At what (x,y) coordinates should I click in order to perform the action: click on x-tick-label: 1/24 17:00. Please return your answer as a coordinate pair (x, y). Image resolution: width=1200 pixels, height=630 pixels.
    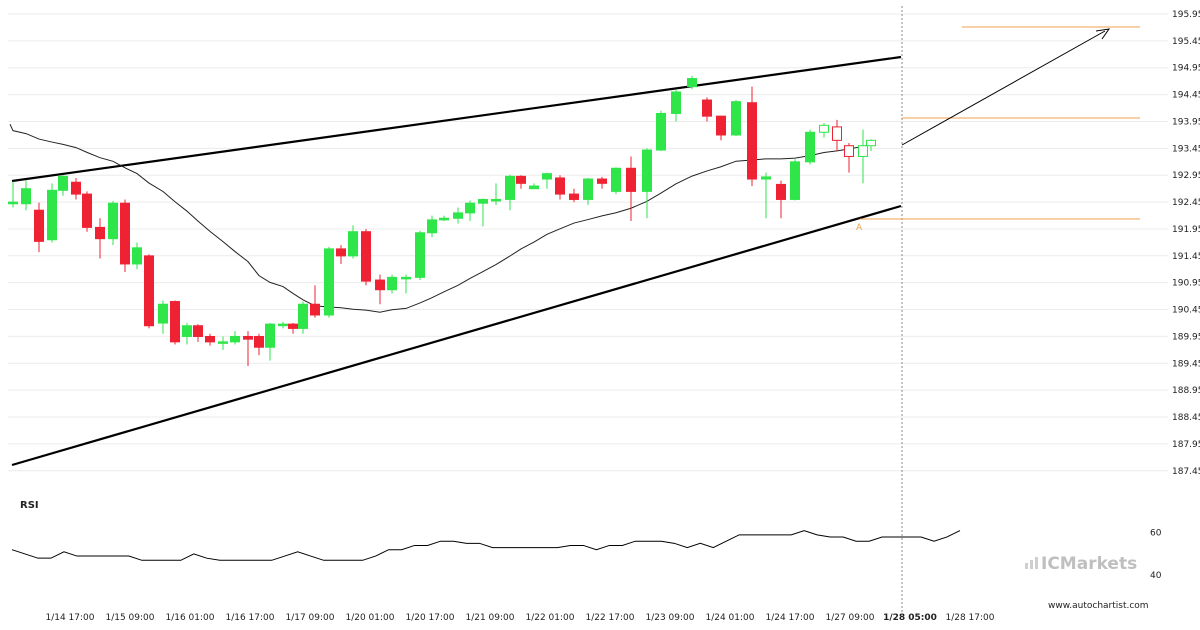
    Looking at the image, I should click on (789, 618).